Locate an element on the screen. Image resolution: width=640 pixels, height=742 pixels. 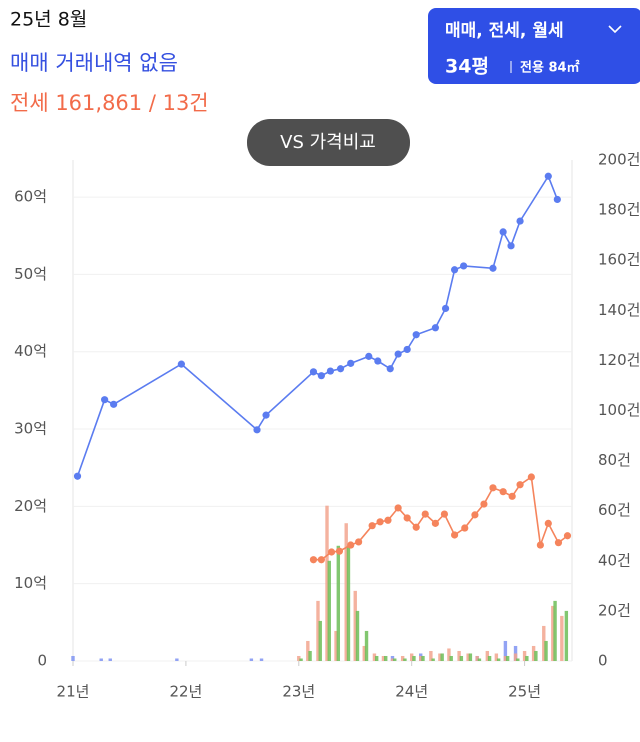
y2-tick-label: 80건 is located at coordinates (614, 460).